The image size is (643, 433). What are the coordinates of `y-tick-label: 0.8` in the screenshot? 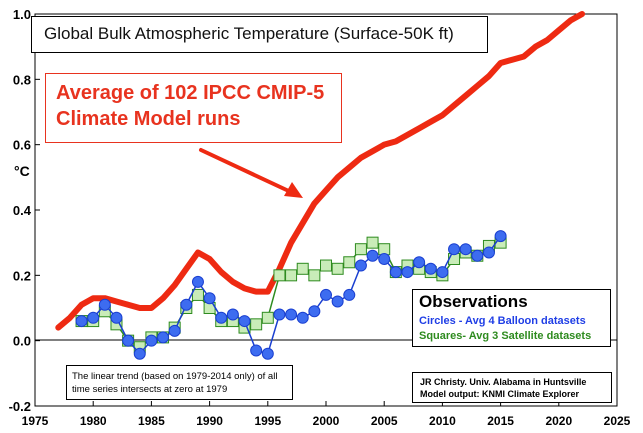 It's located at (22, 79).